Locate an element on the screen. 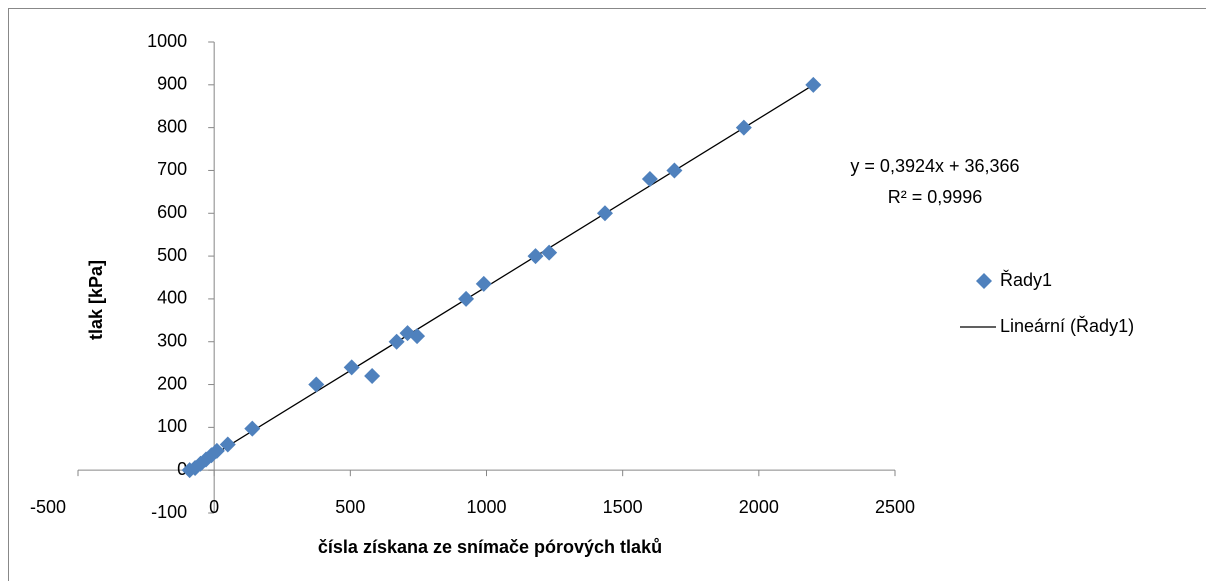 This screenshot has height=581, width=1206. y-tick-label: 200 is located at coordinates (172, 383).